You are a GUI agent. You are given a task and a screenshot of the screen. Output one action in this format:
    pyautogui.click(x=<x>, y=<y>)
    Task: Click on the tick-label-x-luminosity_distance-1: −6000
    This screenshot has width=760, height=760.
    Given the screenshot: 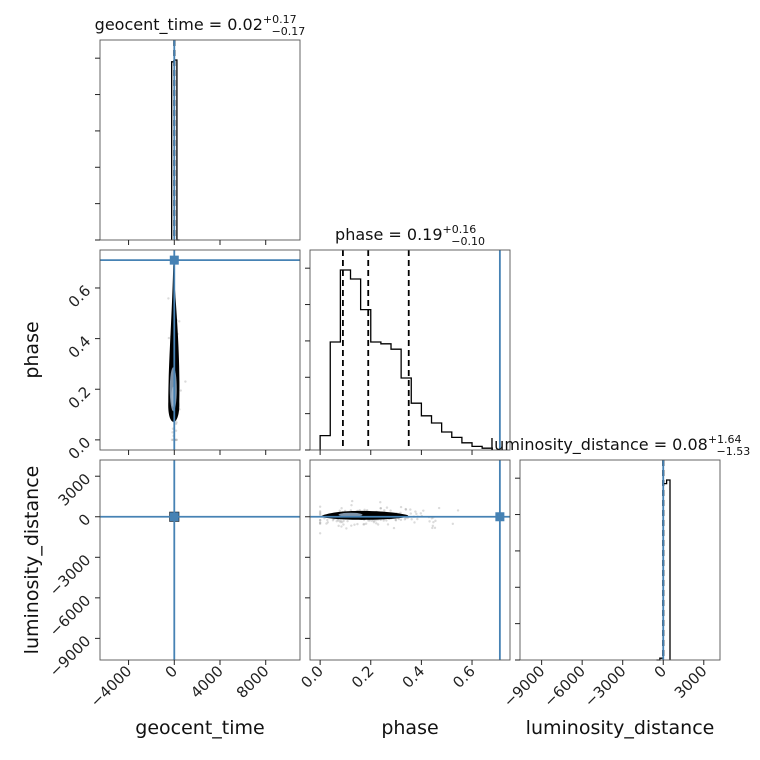 What is the action you would take?
    pyautogui.click(x=564, y=686)
    